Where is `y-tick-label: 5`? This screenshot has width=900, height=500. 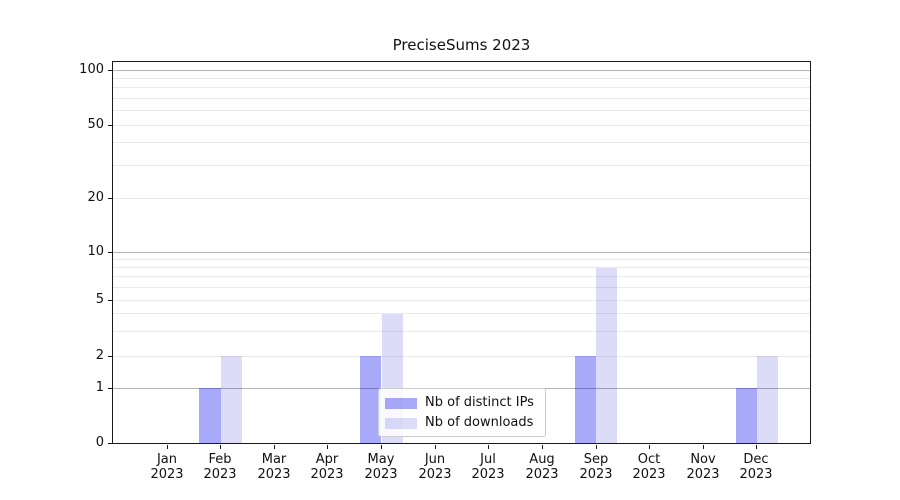 y-tick-label: 5 is located at coordinates (99, 299).